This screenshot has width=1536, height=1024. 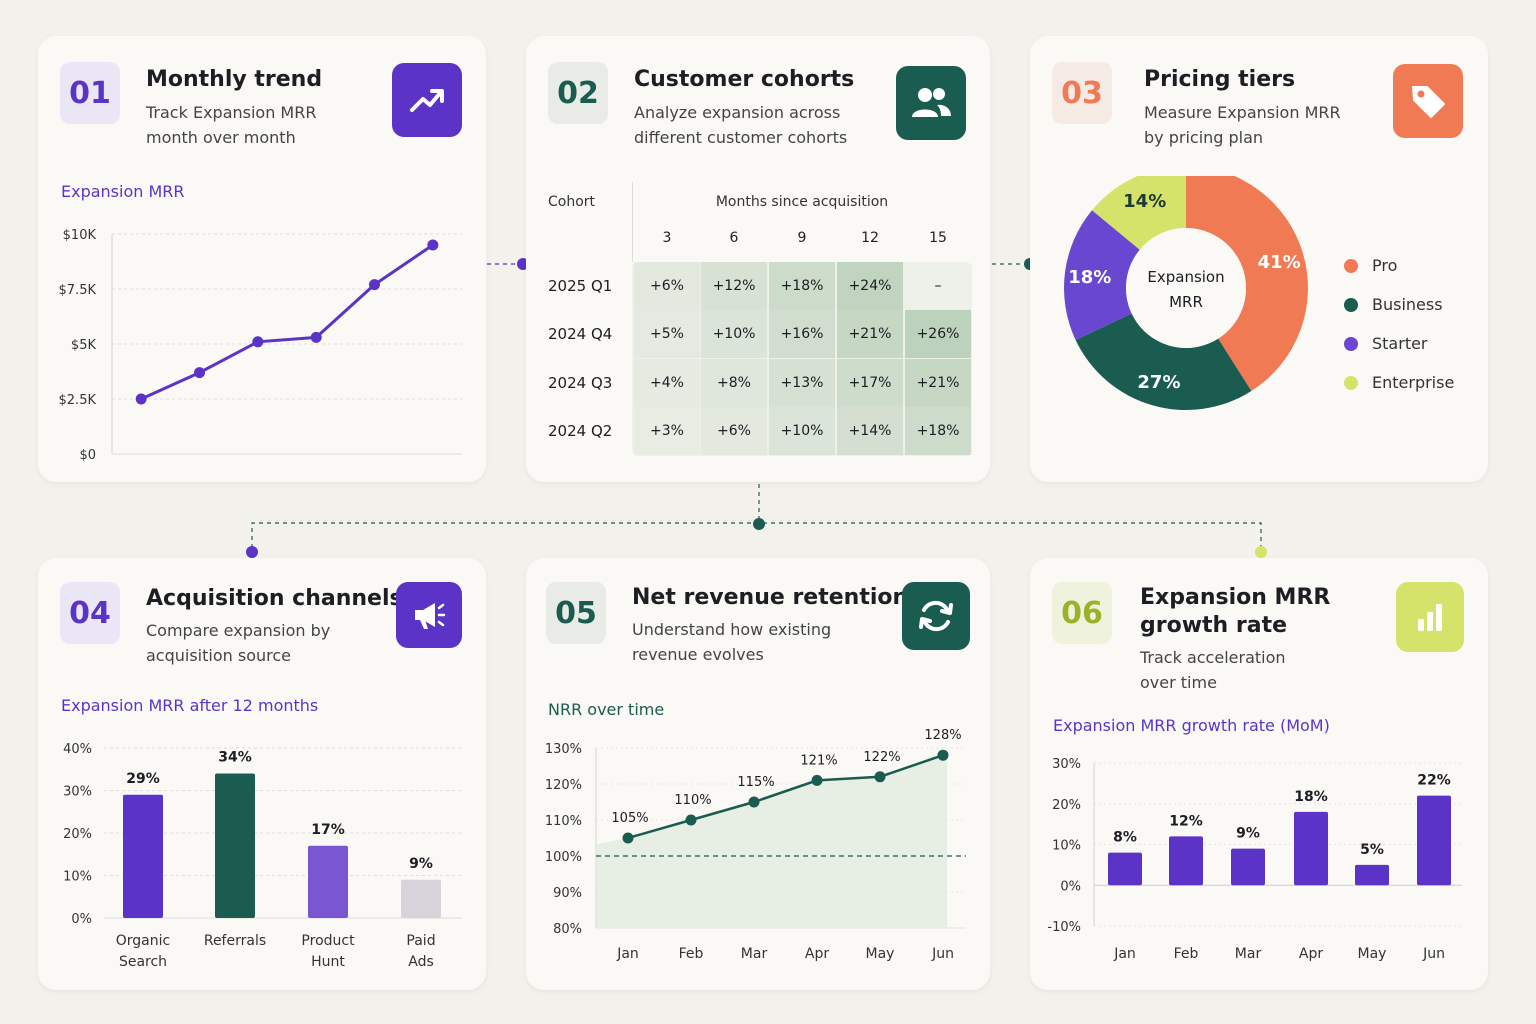 What do you see at coordinates (1279, 262) in the screenshot?
I see `slice-label: 41%` at bounding box center [1279, 262].